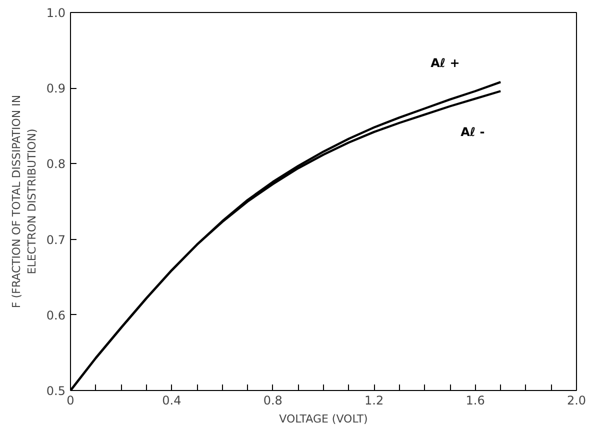 The height and width of the screenshot is (431, 593). Describe the element at coordinates (272, 401) in the screenshot. I see `x-tick-label: 0.8` at that location.